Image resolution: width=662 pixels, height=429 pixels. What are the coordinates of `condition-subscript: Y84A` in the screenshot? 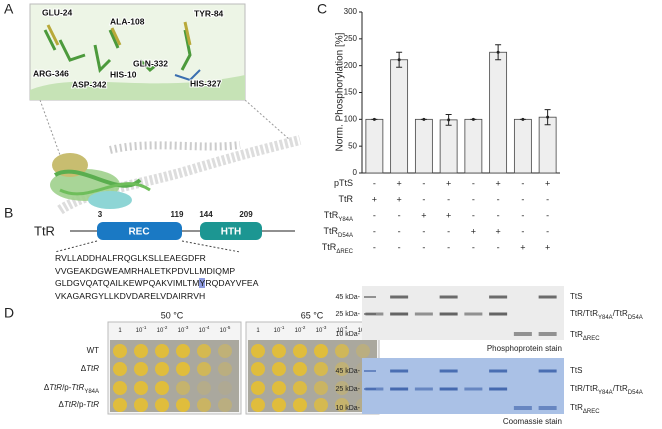 It's located at (345, 220).